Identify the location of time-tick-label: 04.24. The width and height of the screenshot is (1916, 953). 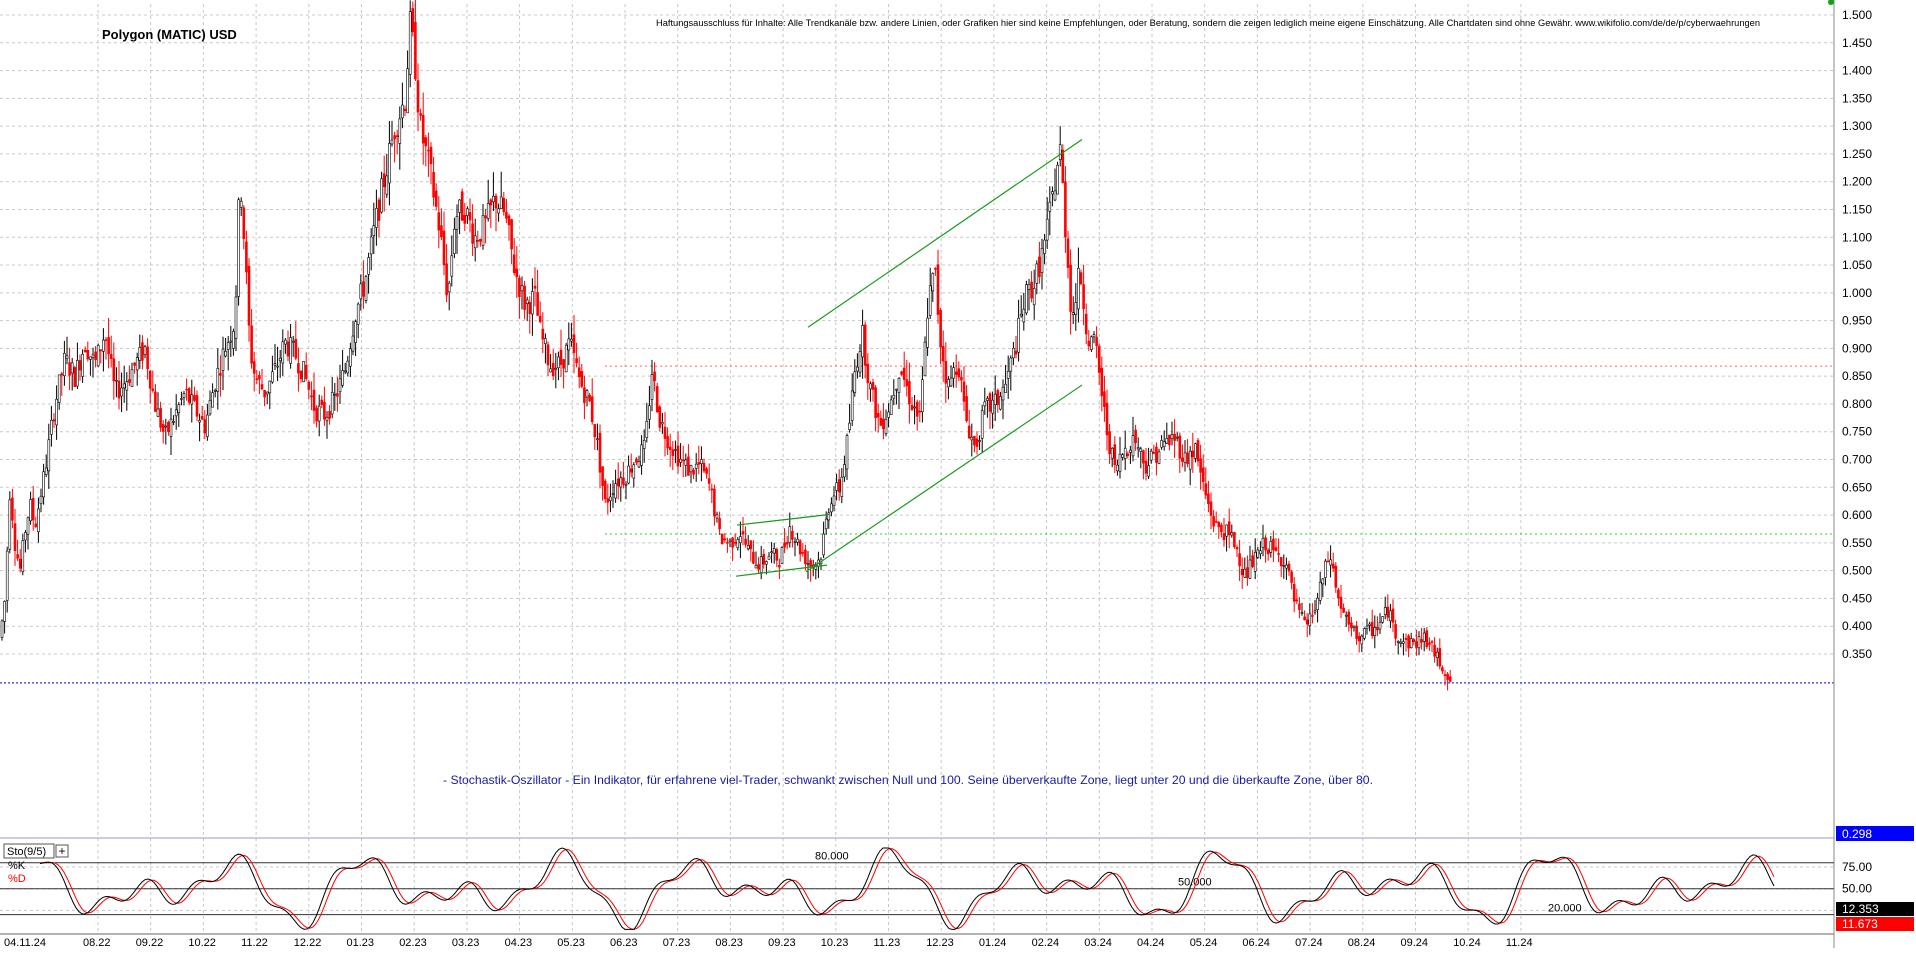
(1151, 942).